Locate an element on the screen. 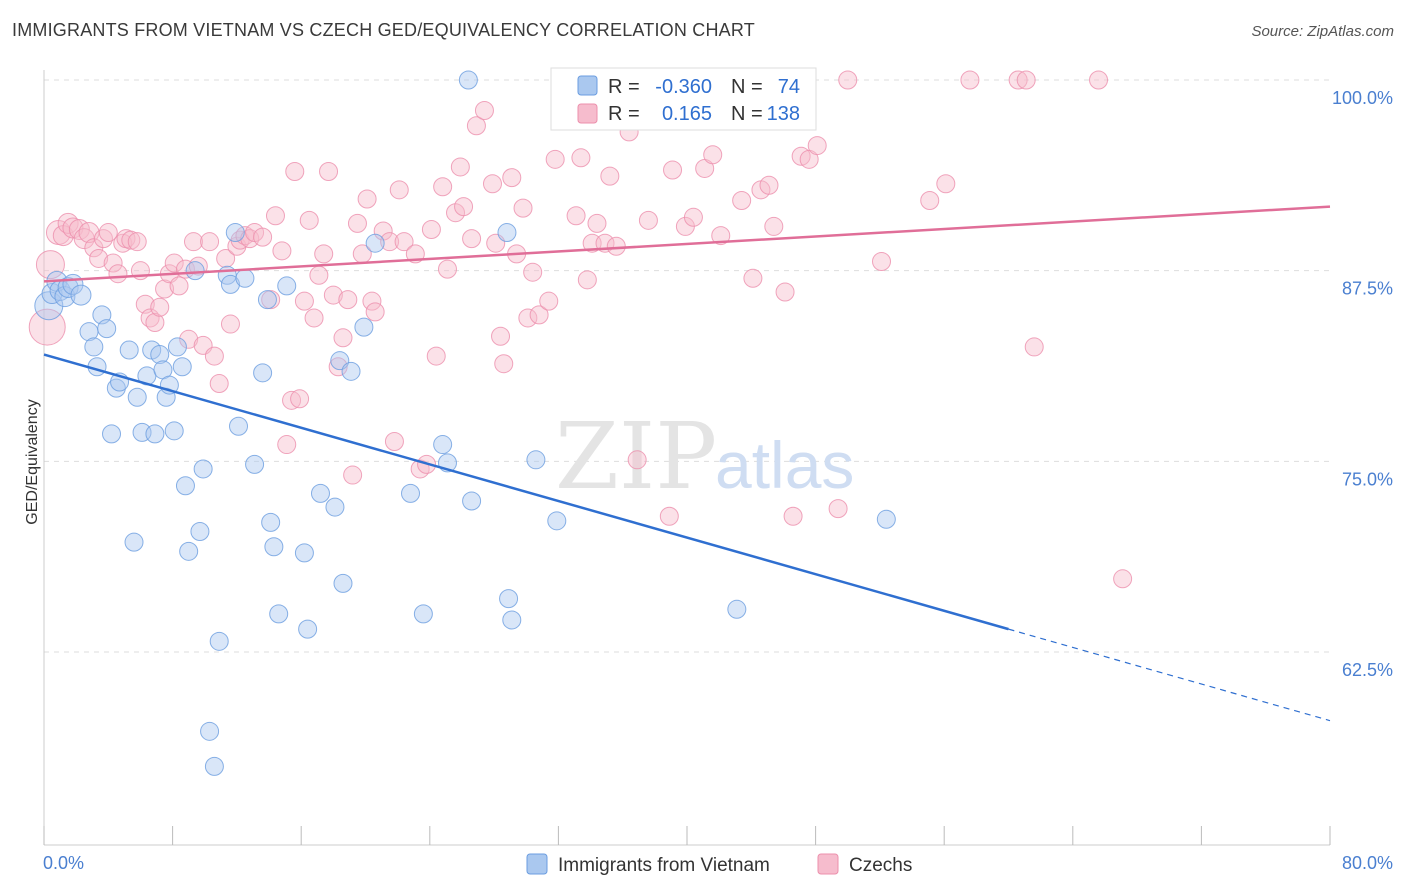 This screenshot has height=892, width=1406. vietnam-trend-extension is located at coordinates (1169, 675).